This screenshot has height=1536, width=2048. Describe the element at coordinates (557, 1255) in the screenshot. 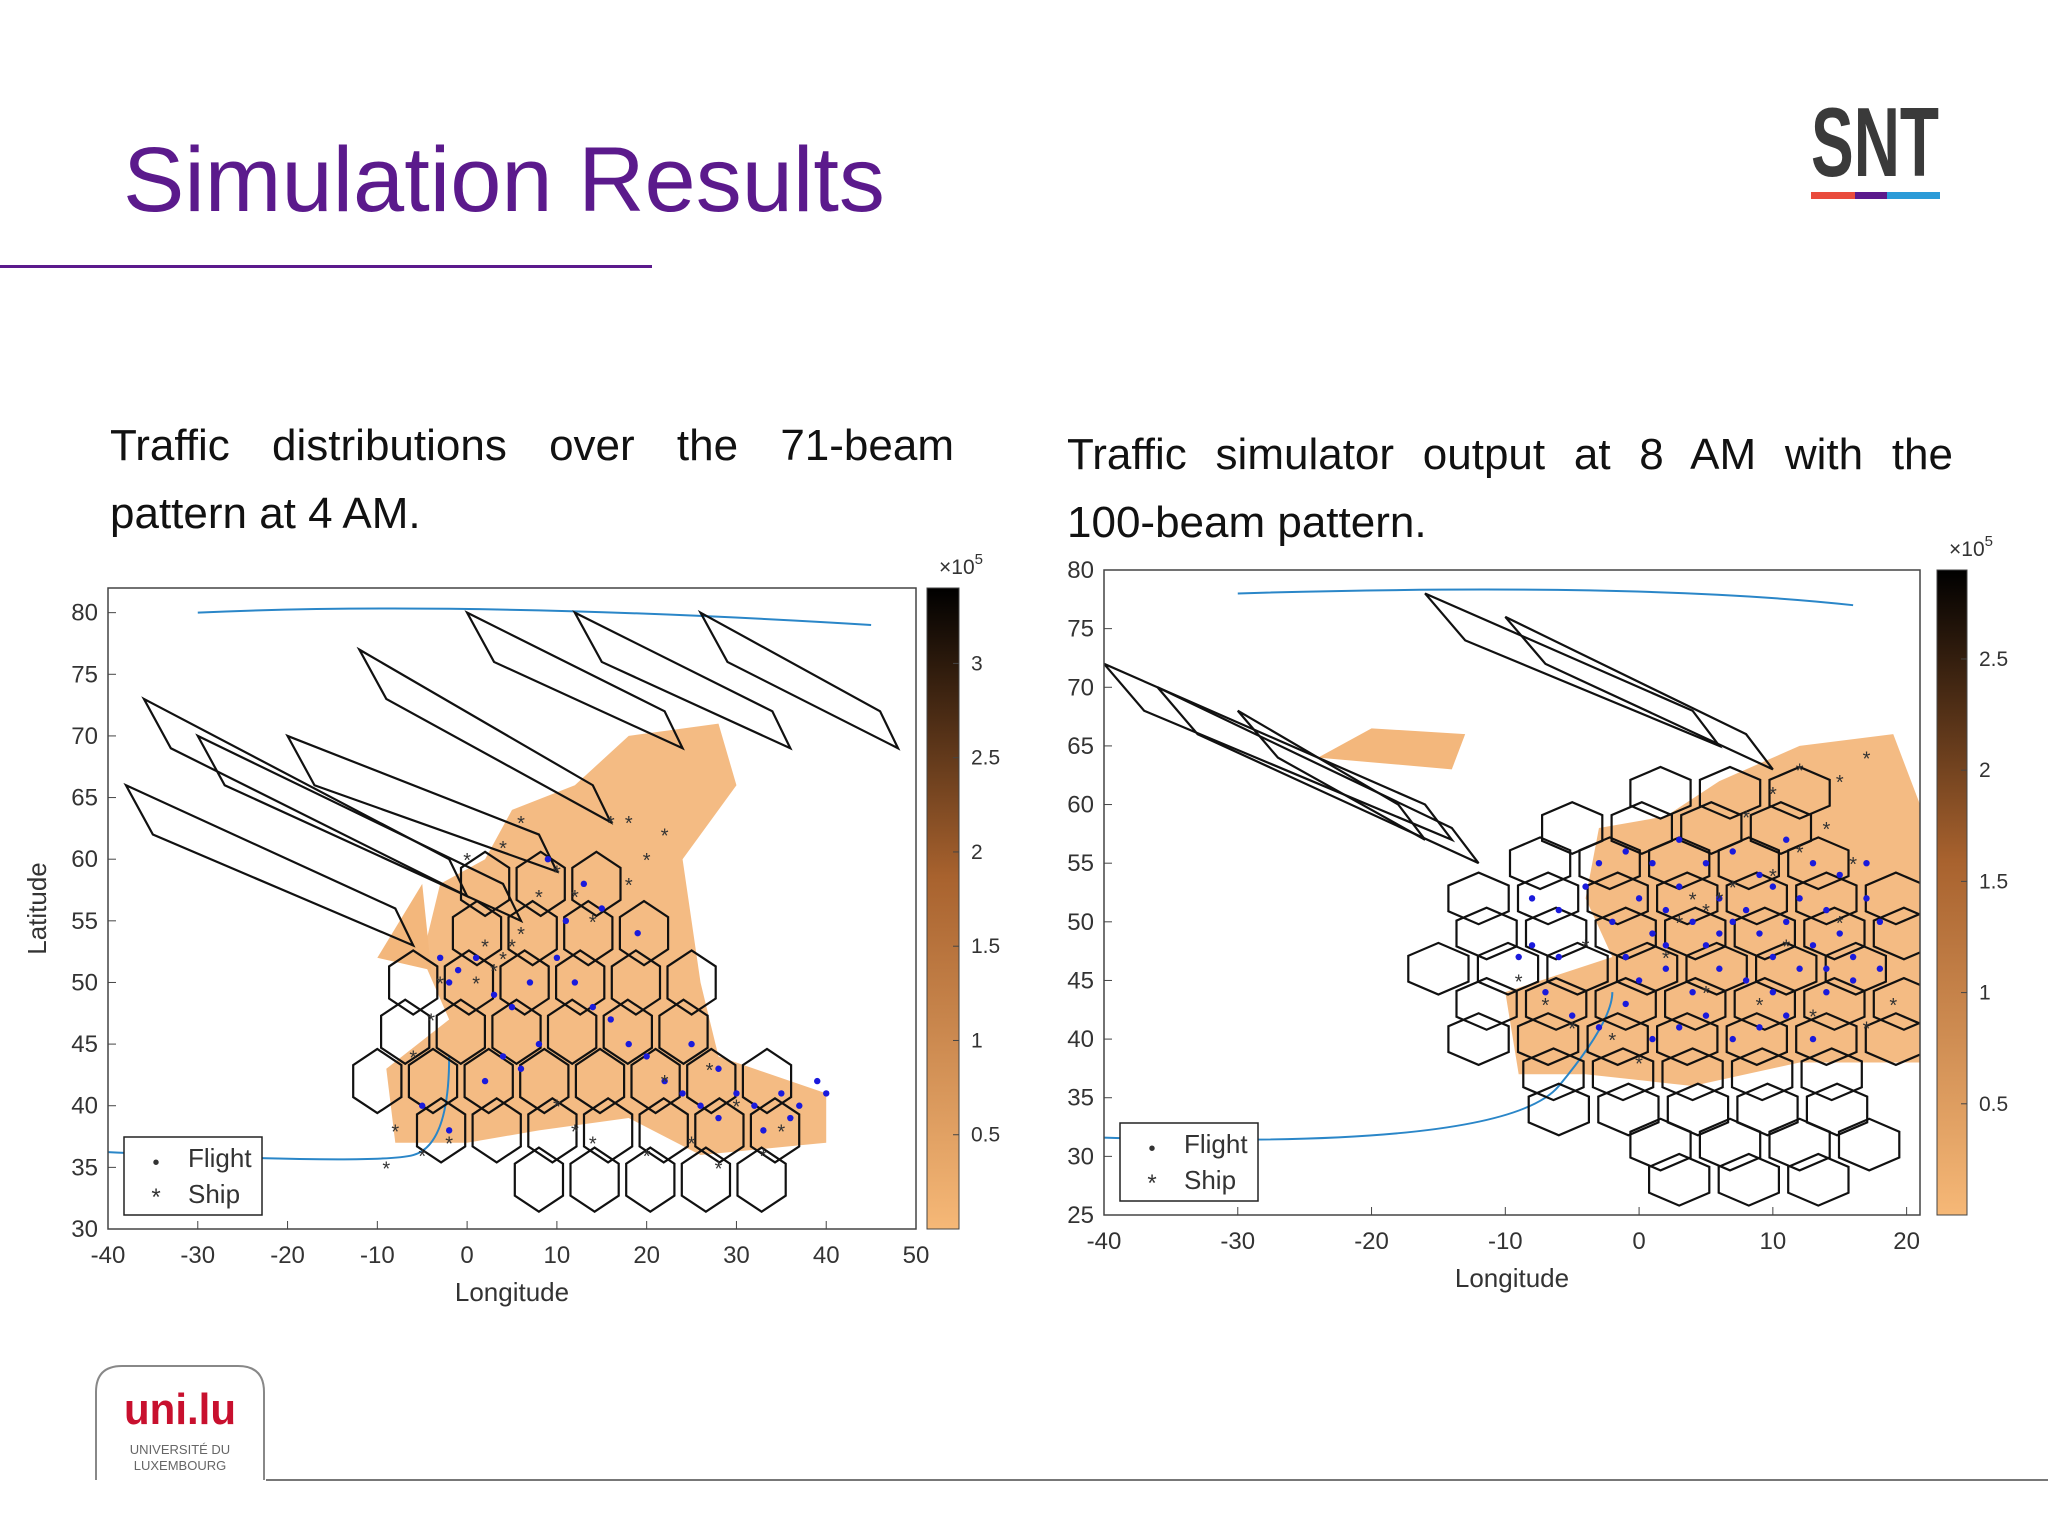

I see `x-tick-label: 10` at that location.